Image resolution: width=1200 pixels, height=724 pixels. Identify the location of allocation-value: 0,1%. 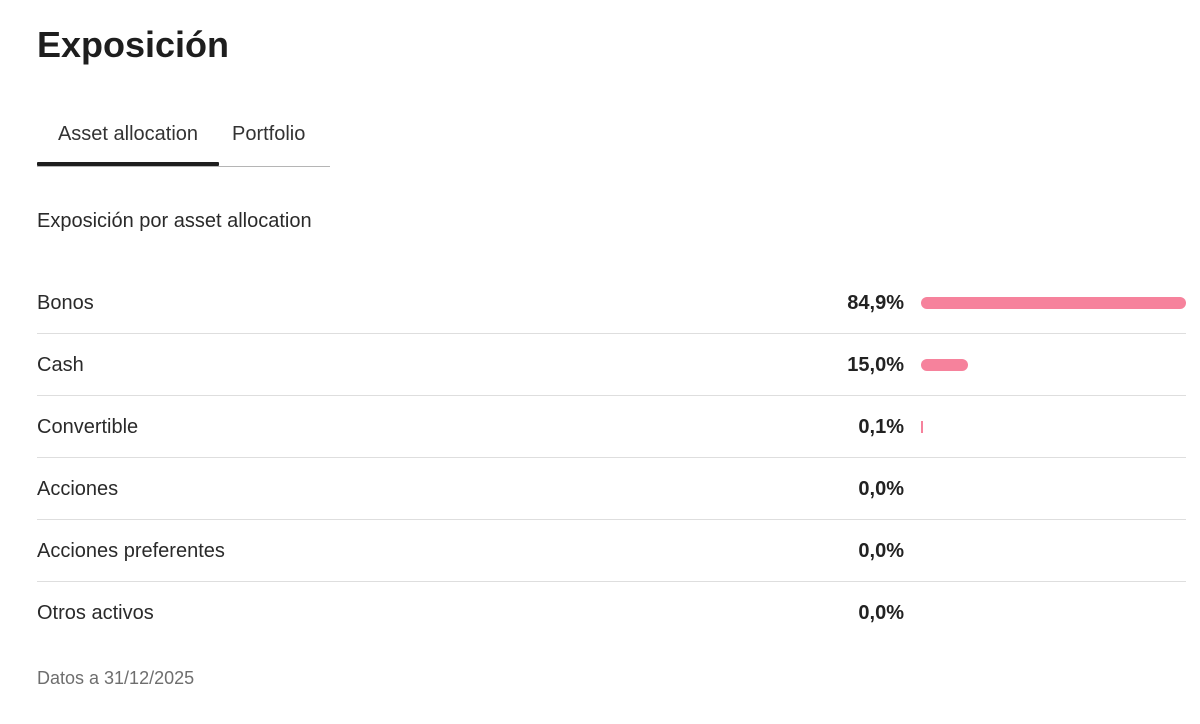
(881, 427).